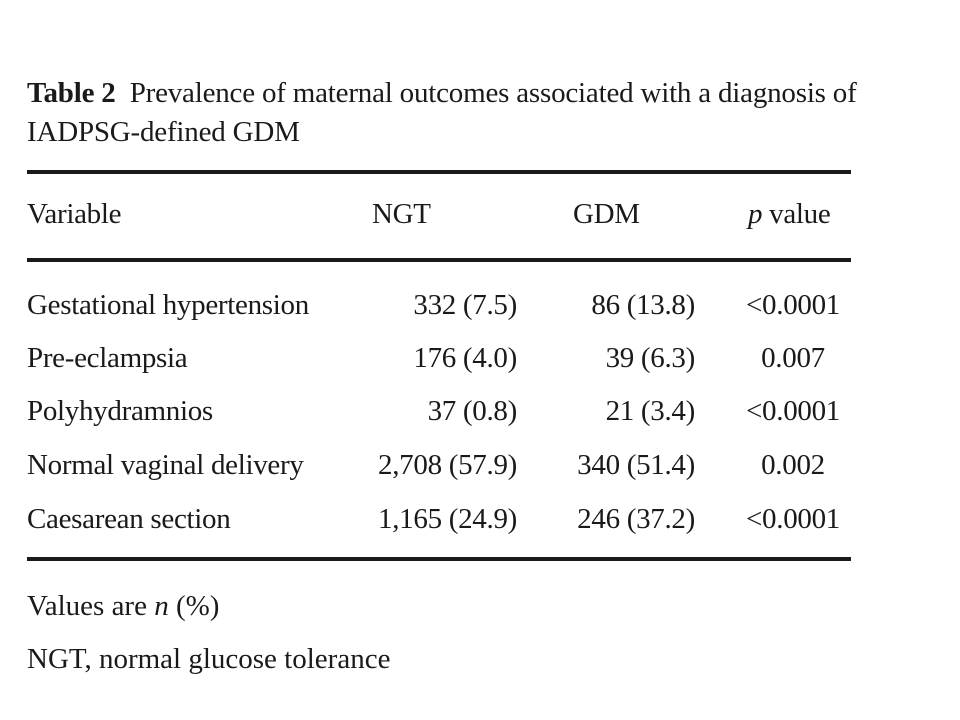 The height and width of the screenshot is (720, 960). I want to click on row-3-p-value: <0.0001, so click(792, 411).